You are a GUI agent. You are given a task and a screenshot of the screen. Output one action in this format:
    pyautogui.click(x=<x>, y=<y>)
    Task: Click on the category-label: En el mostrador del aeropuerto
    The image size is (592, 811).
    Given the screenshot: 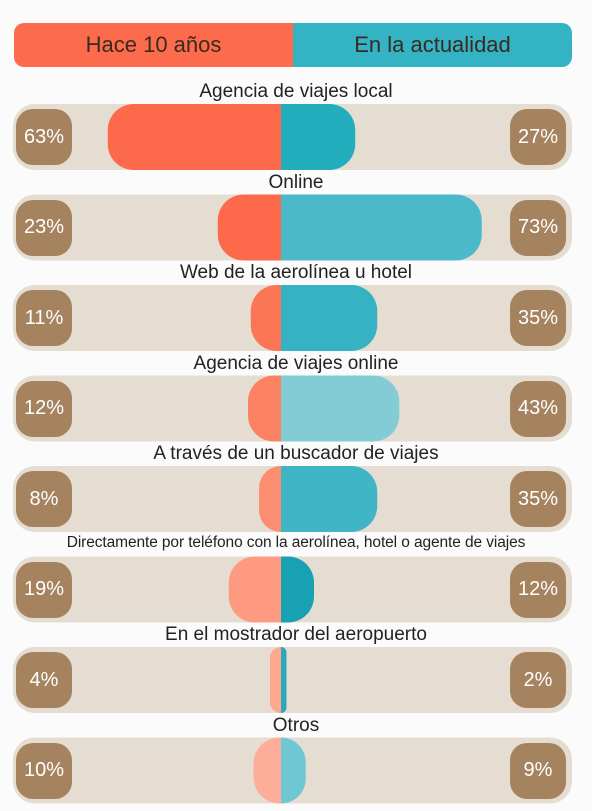 What is the action you would take?
    pyautogui.click(x=296, y=634)
    